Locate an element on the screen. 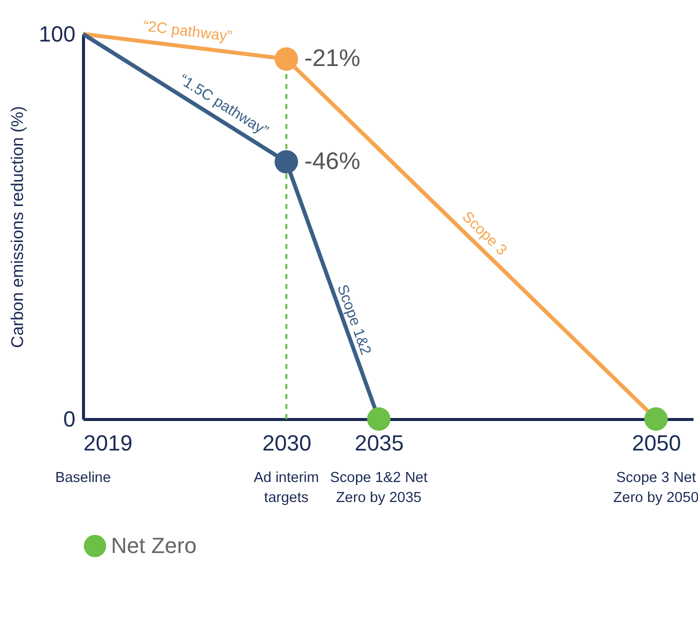 The image size is (698, 642). annotation: -21% is located at coordinates (332, 58).